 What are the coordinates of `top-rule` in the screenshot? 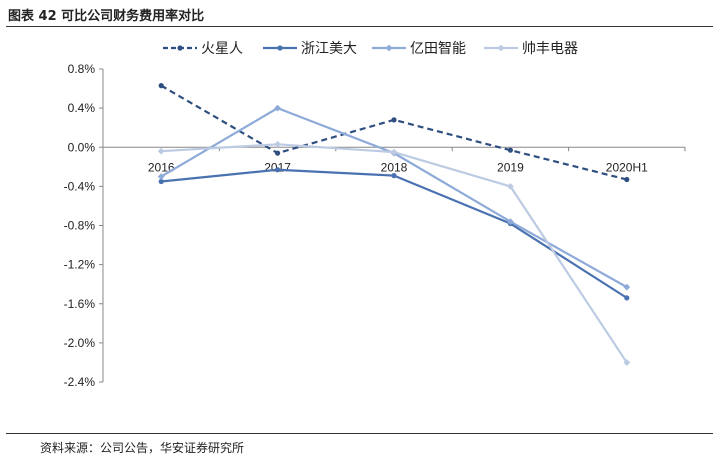 It's located at (359, 26).